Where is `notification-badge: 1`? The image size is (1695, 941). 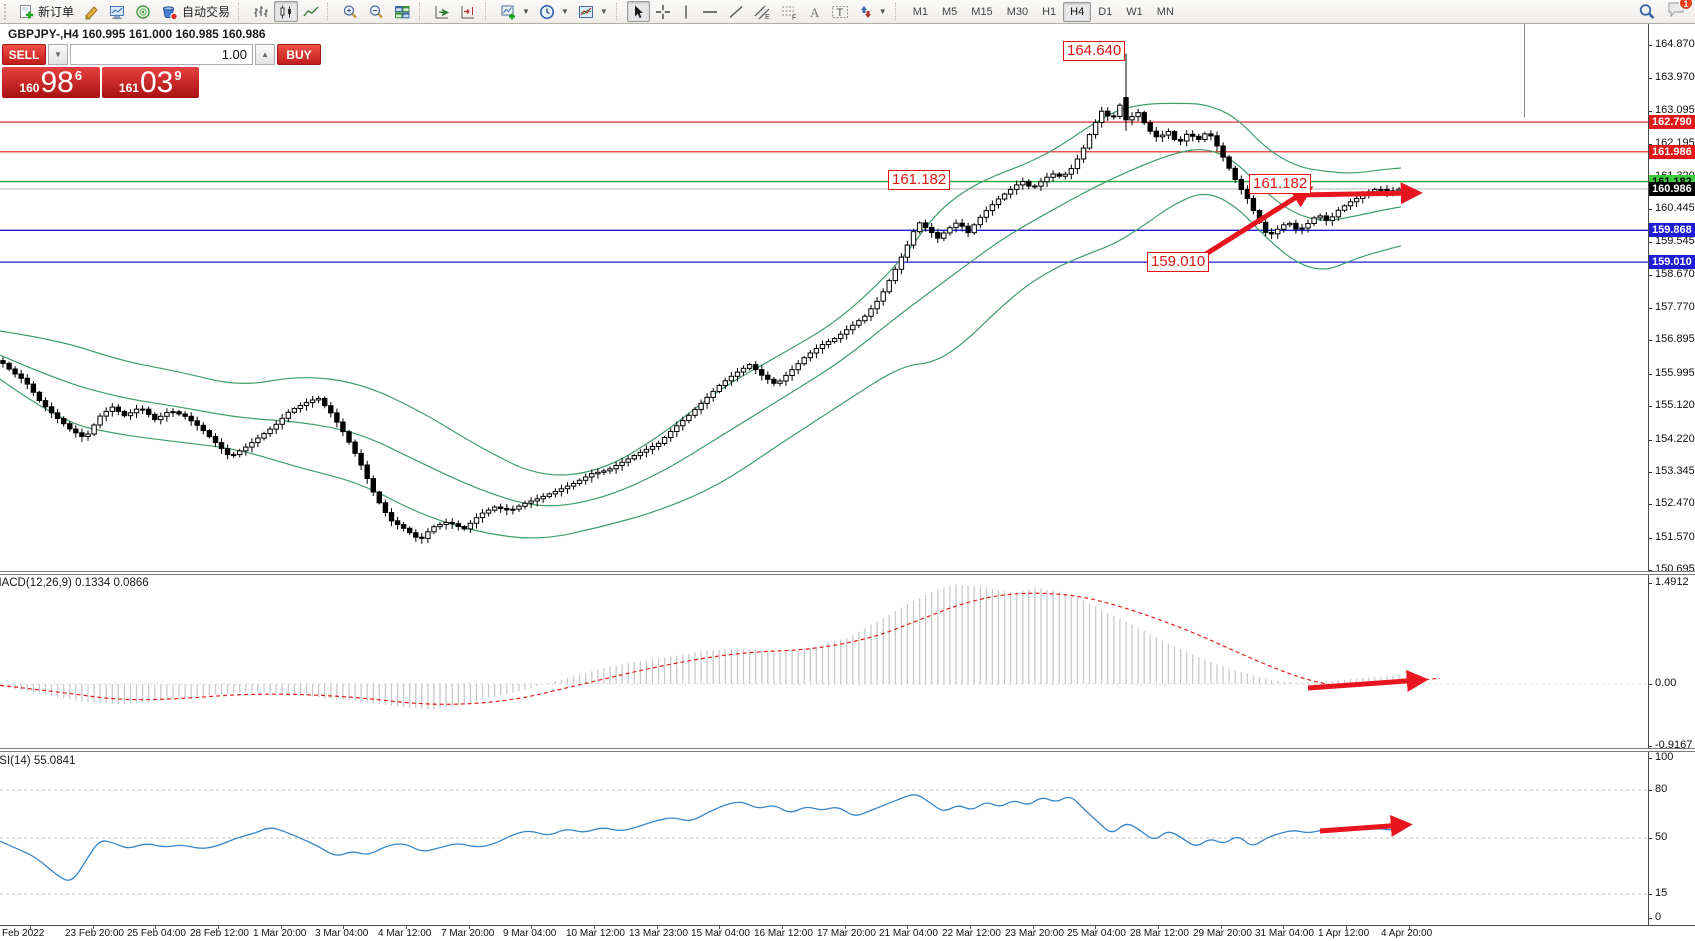 notification-badge: 1 is located at coordinates (1686, 5).